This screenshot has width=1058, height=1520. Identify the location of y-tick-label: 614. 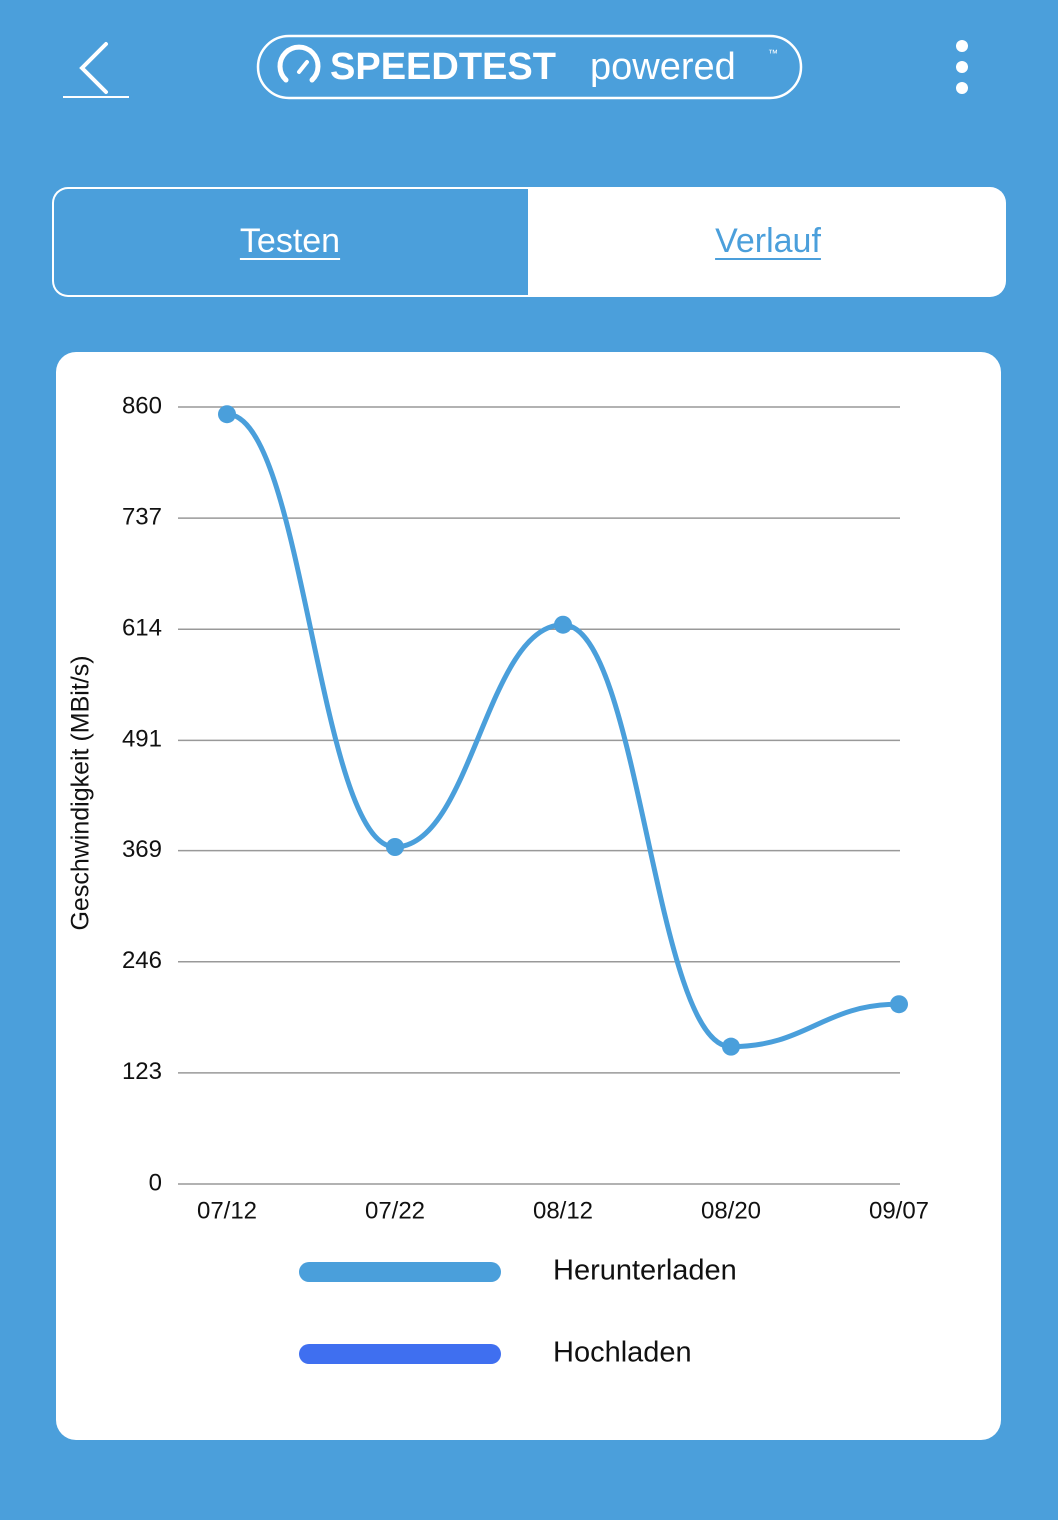
(142, 628).